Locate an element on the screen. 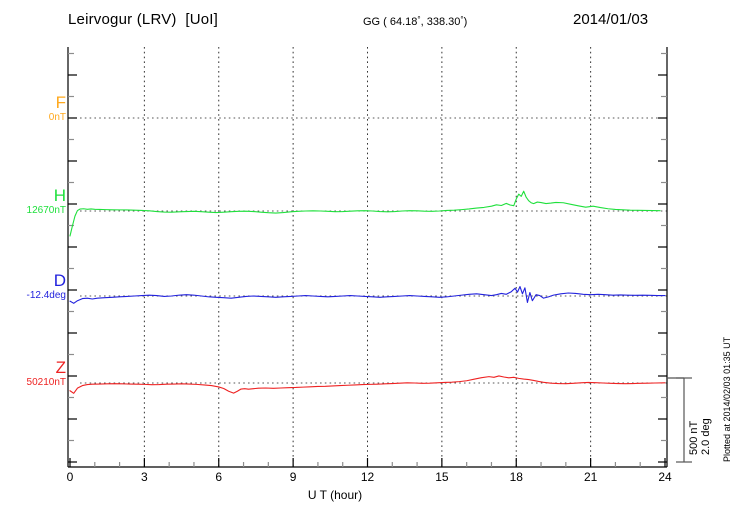 The height and width of the screenshot is (520, 730). component-baseline-value-f: 0nT is located at coordinates (57, 117).